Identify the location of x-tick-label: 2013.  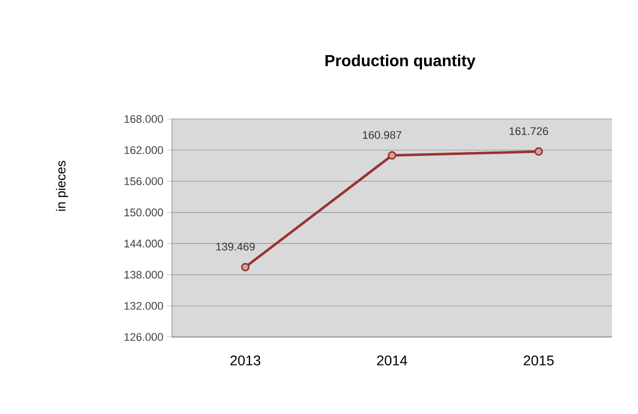
(245, 361).